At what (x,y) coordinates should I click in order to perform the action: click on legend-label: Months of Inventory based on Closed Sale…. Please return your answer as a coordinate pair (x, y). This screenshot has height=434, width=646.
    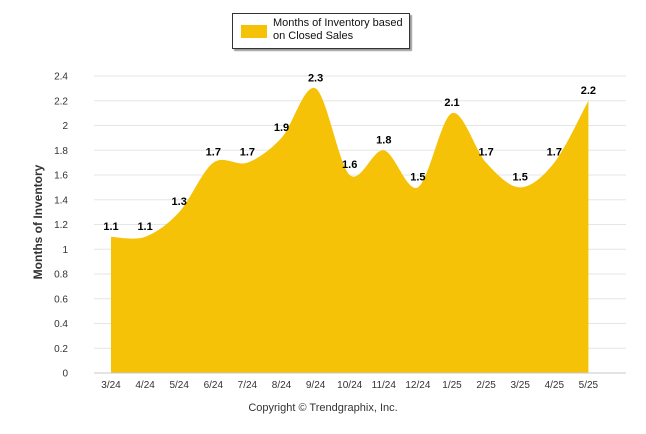
    Looking at the image, I should click on (338, 29).